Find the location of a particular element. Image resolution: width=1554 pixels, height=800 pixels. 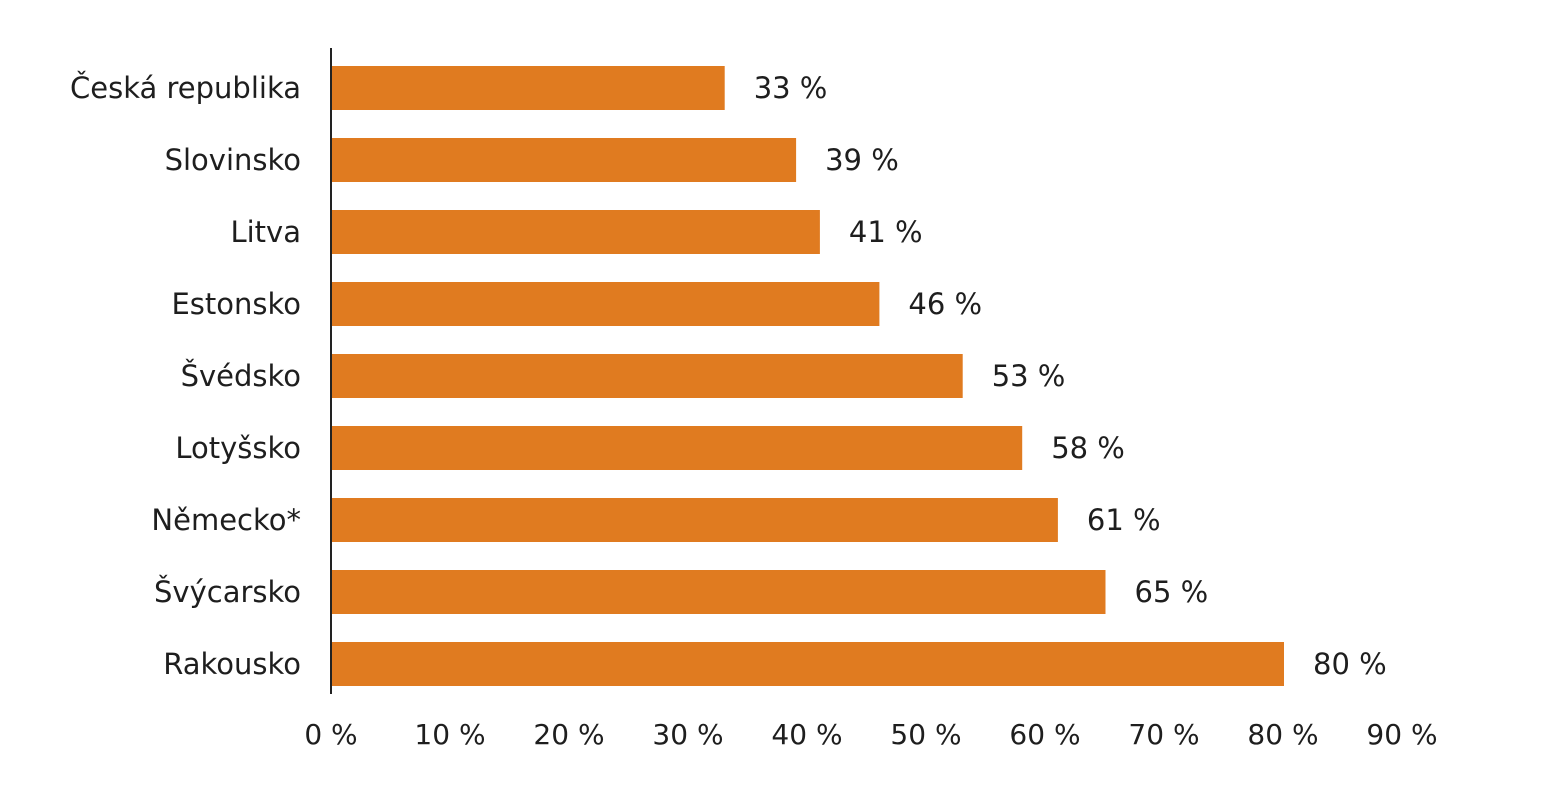

x-tick-label-90: 90 % is located at coordinates (1401, 734).